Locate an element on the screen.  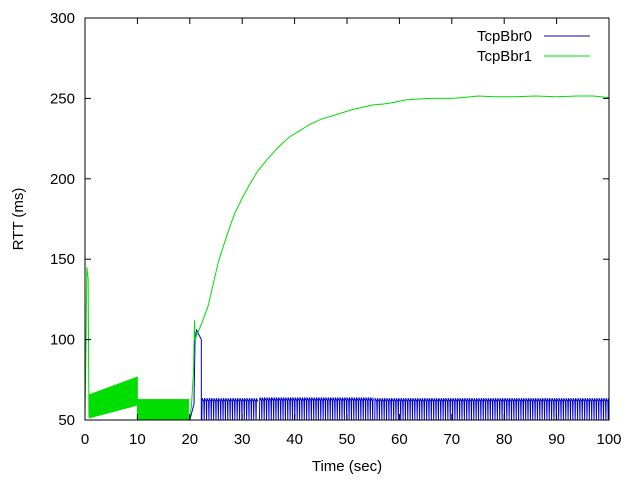
x-tick-label: 20 is located at coordinates (189, 439).